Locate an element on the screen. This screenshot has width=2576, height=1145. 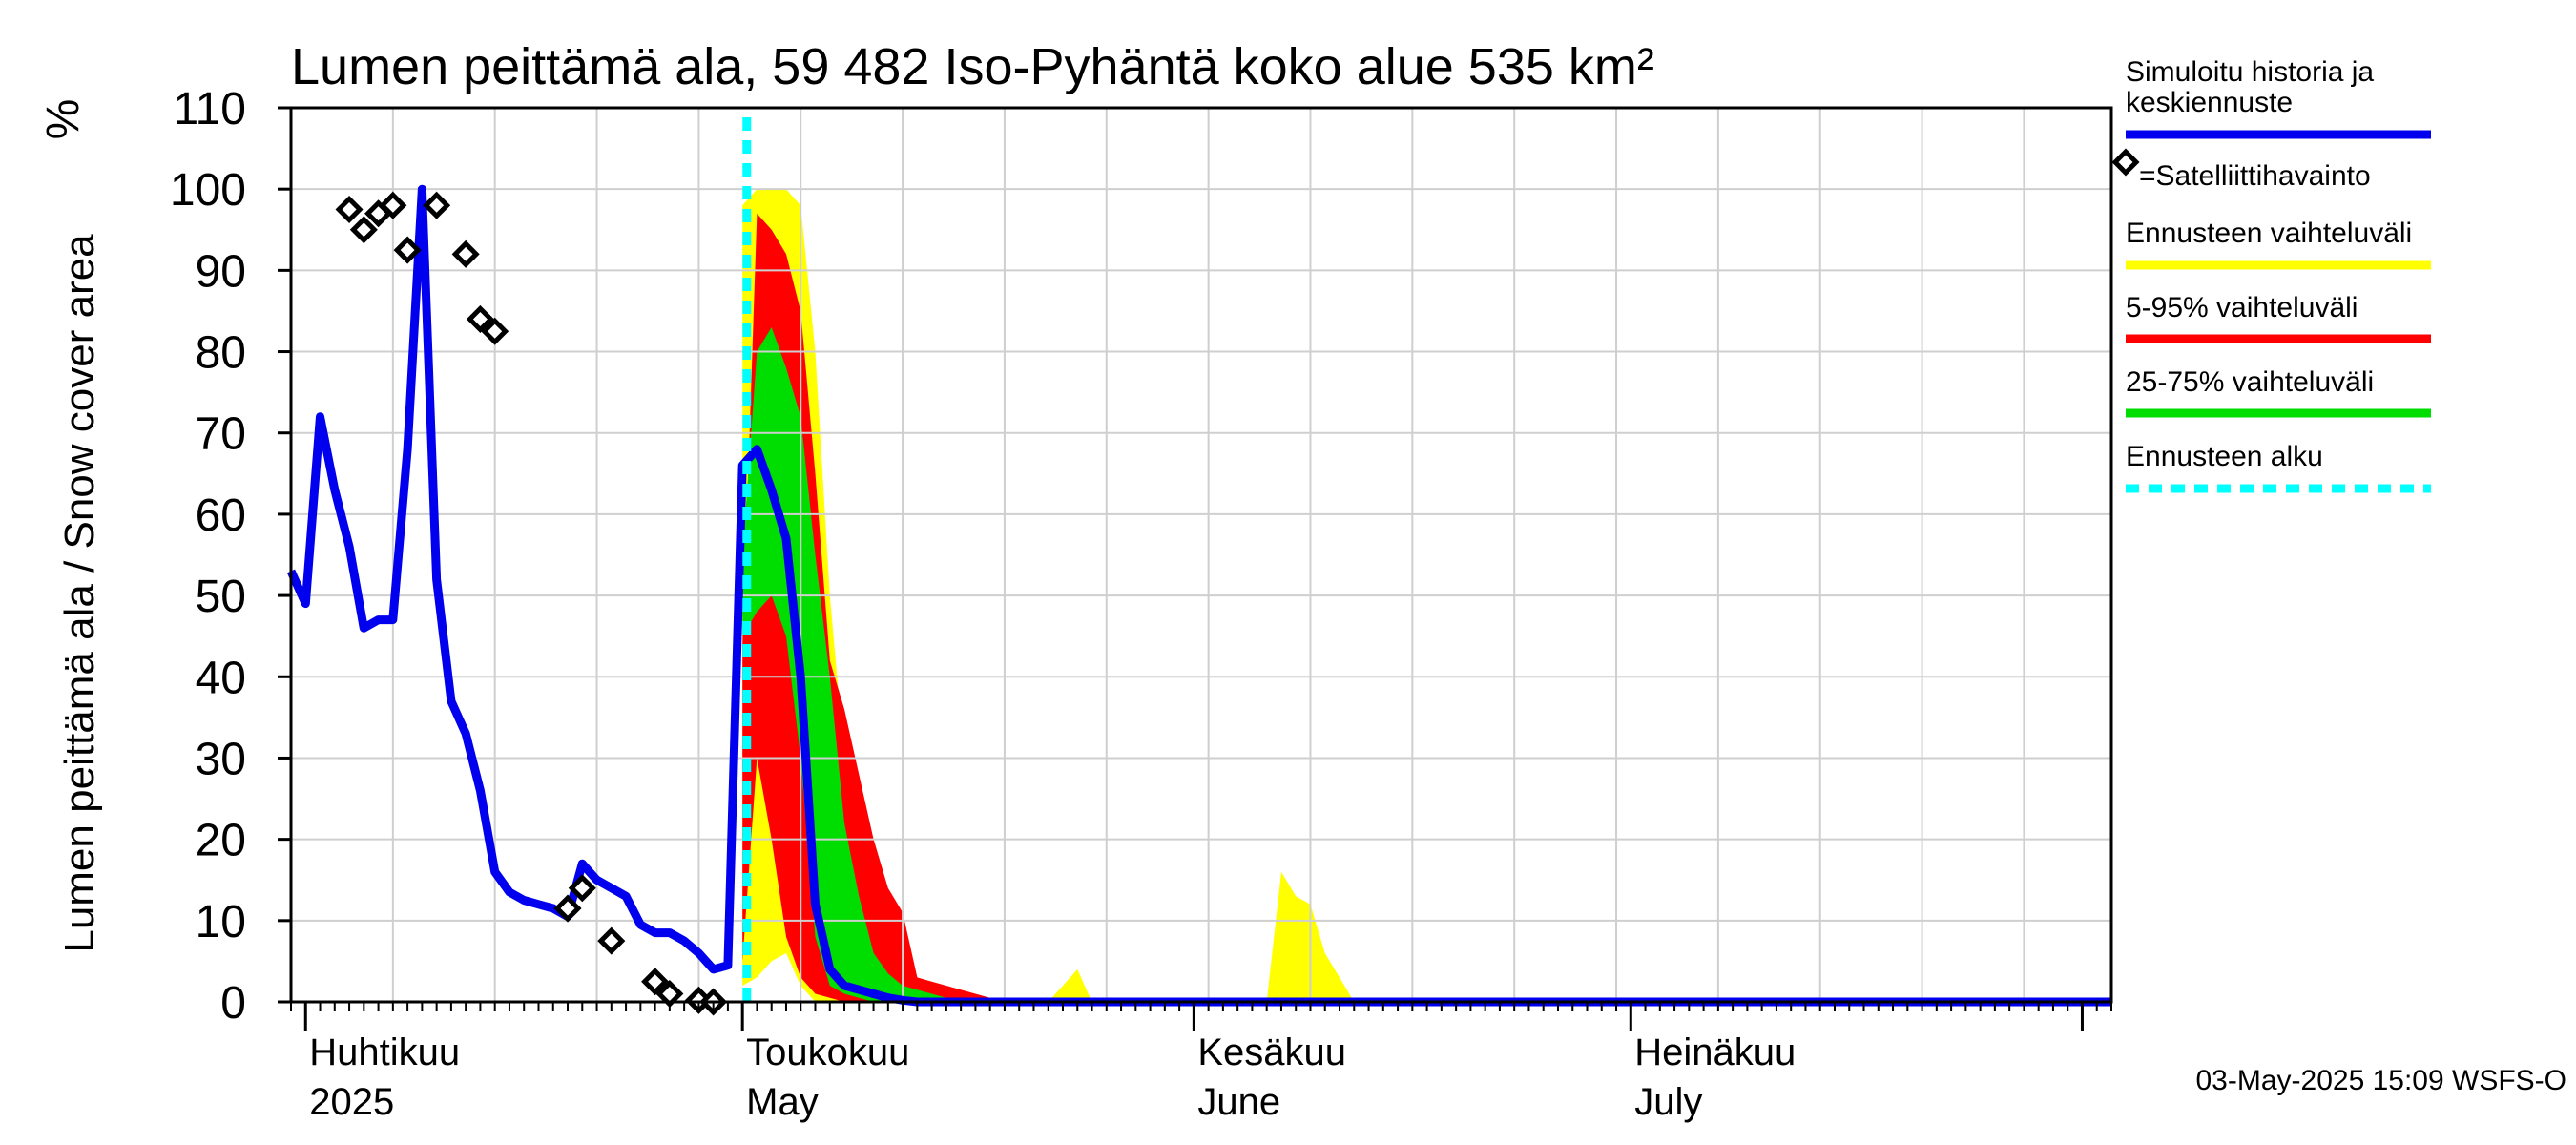
x-month-sublabel: July is located at coordinates (1668, 1102).